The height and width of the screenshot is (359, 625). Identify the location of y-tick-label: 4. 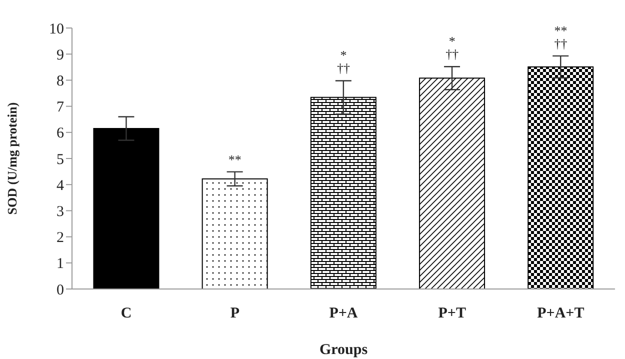
(60, 186).